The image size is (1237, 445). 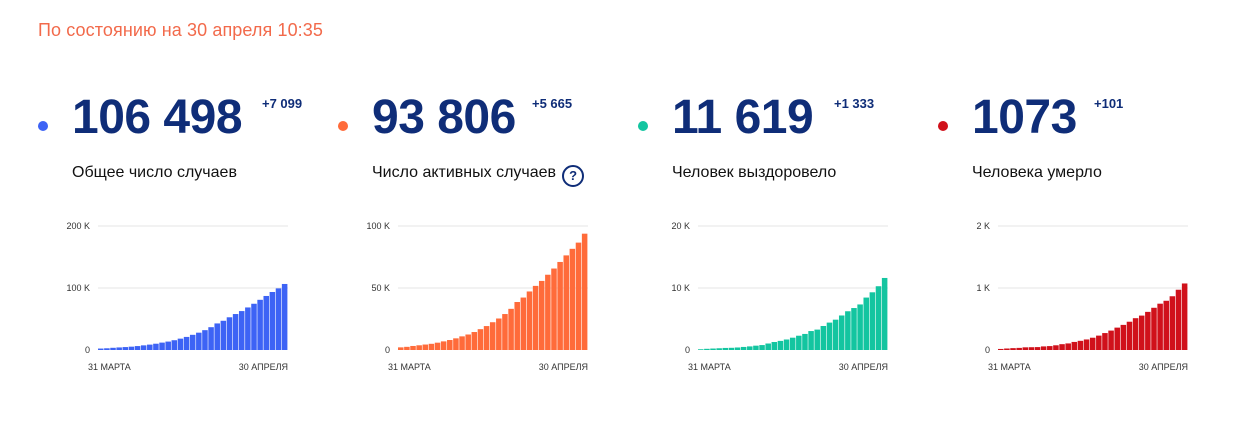 What do you see at coordinates (552, 103) in the screenshot?
I see `stat-delta: +5 665` at bounding box center [552, 103].